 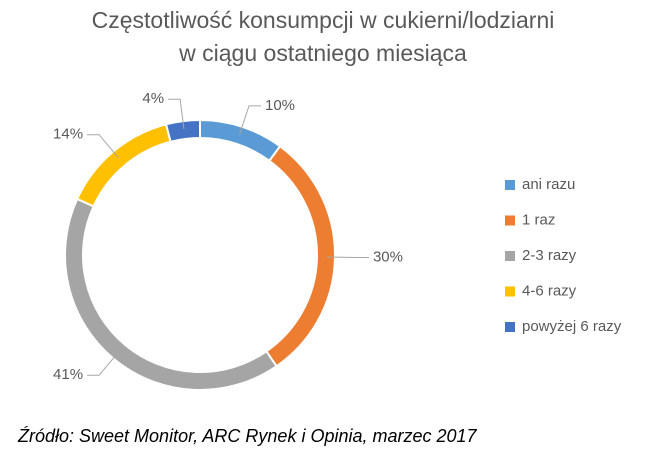 What do you see at coordinates (280, 105) in the screenshot?
I see `data-label: 10%` at bounding box center [280, 105].